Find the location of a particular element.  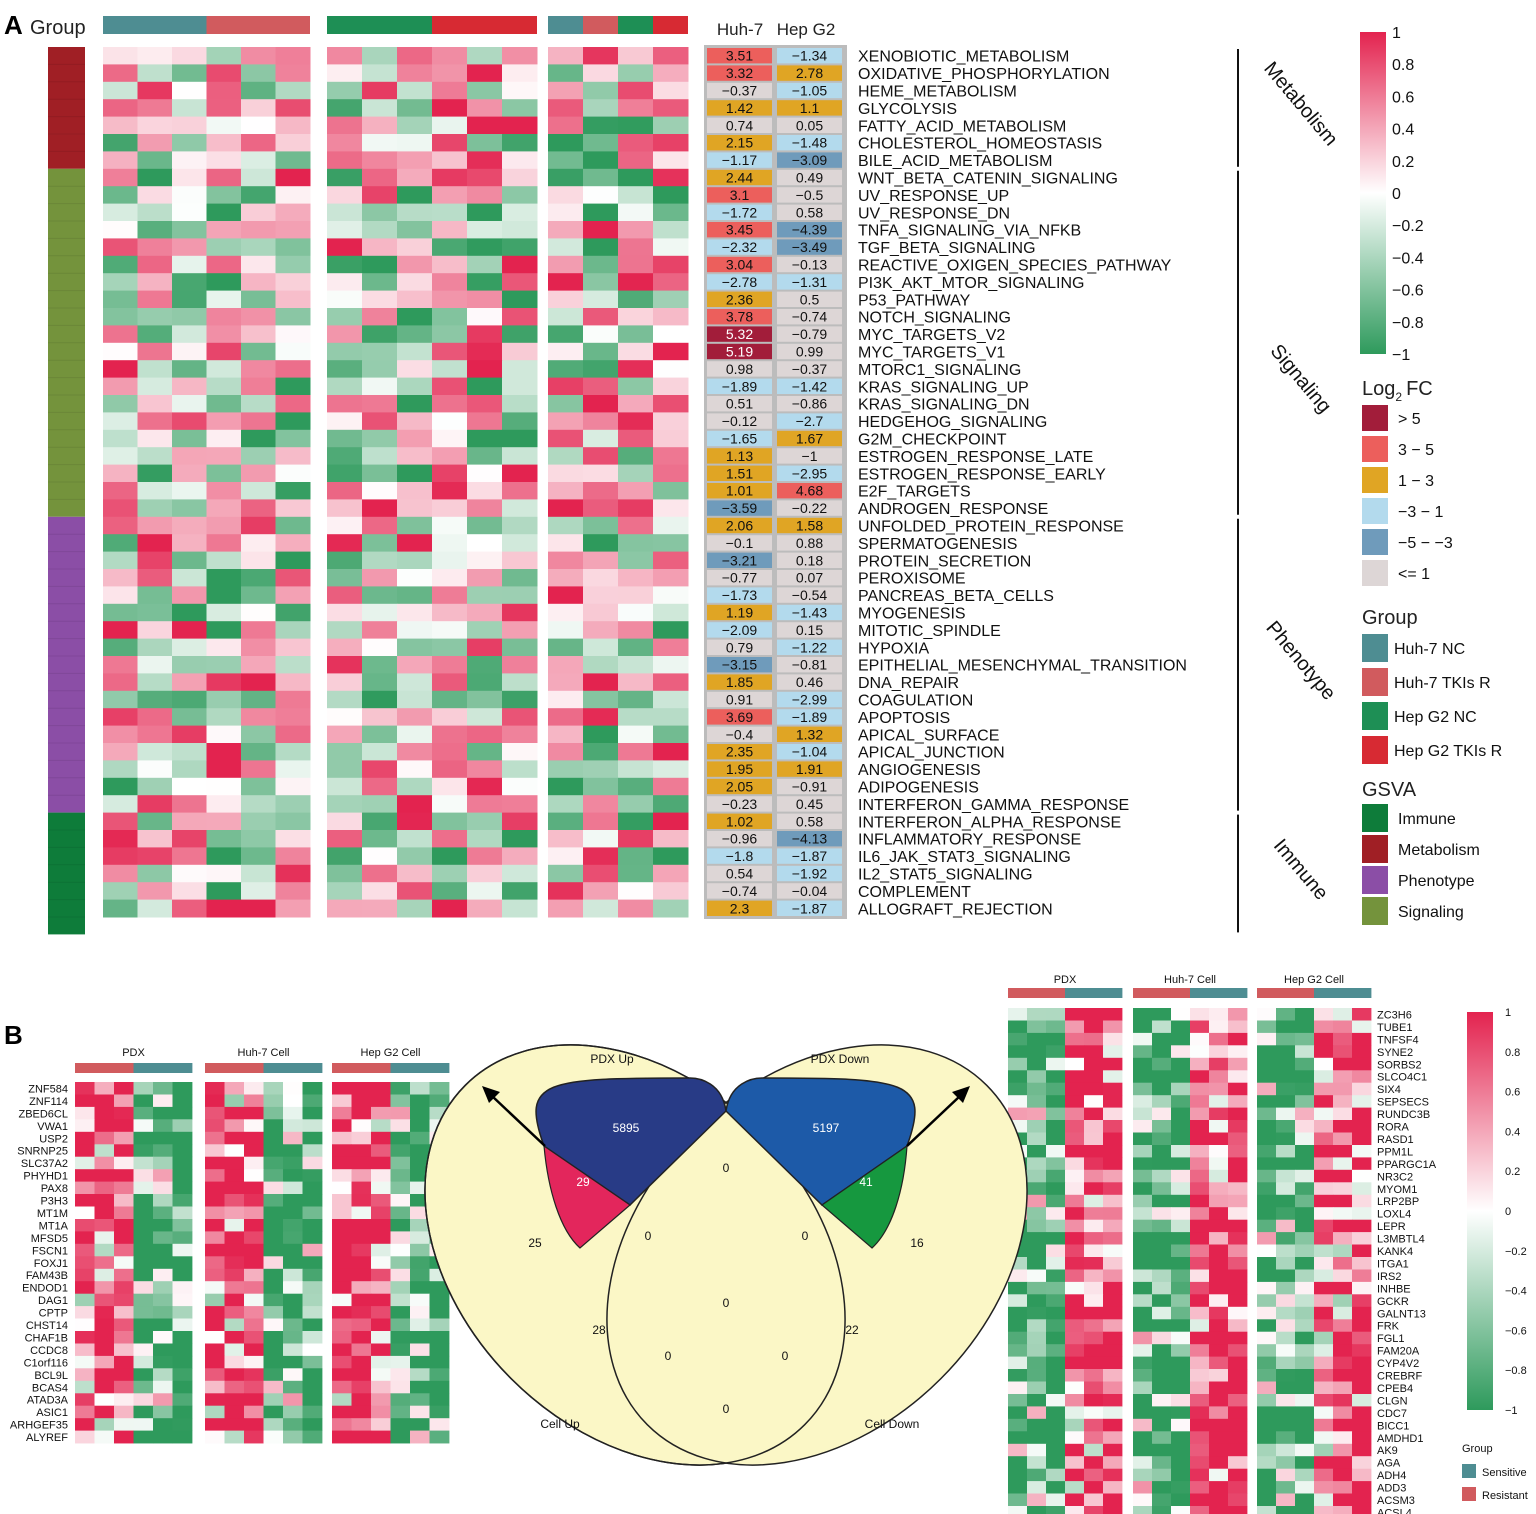

fc-value: −1.05 is located at coordinates (810, 91).